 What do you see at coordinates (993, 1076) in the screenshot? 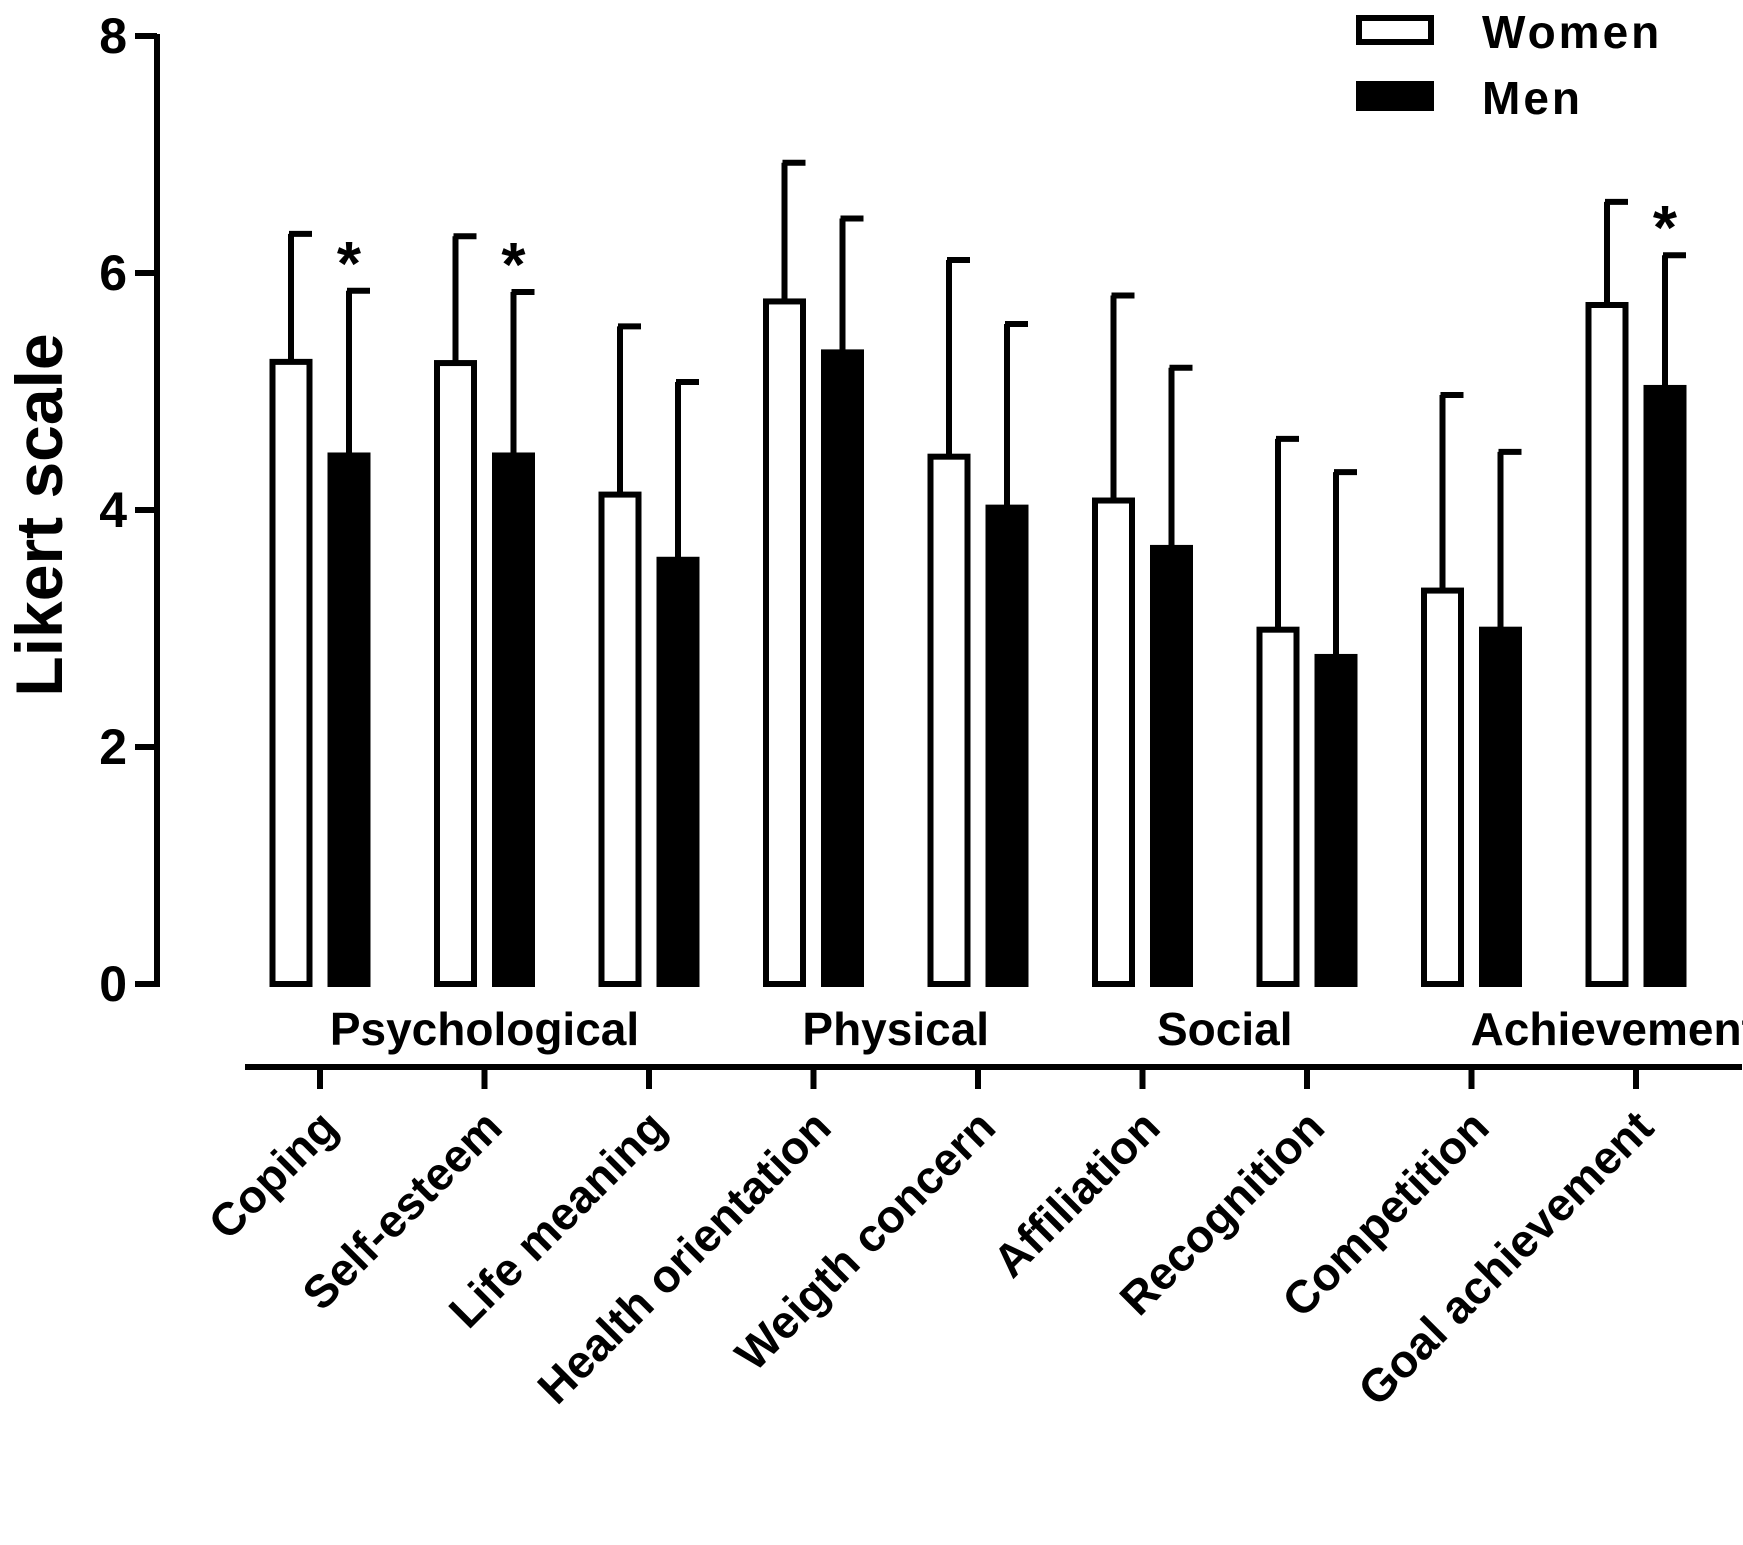
I see `x-axis` at bounding box center [993, 1076].